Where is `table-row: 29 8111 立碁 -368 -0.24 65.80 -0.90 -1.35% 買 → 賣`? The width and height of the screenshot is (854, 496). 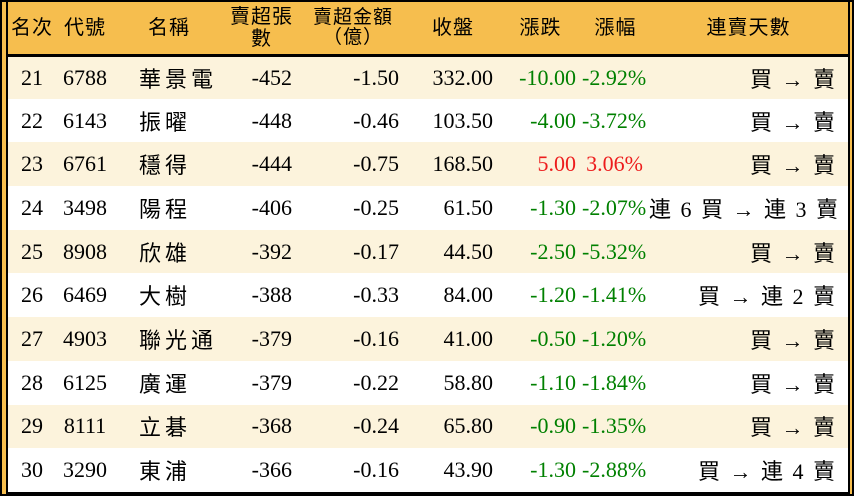
table-row: 29 8111 立碁 -368 -0.24 65.80 -0.90 -1.35% 買 → 賣 is located at coordinates (428, 426).